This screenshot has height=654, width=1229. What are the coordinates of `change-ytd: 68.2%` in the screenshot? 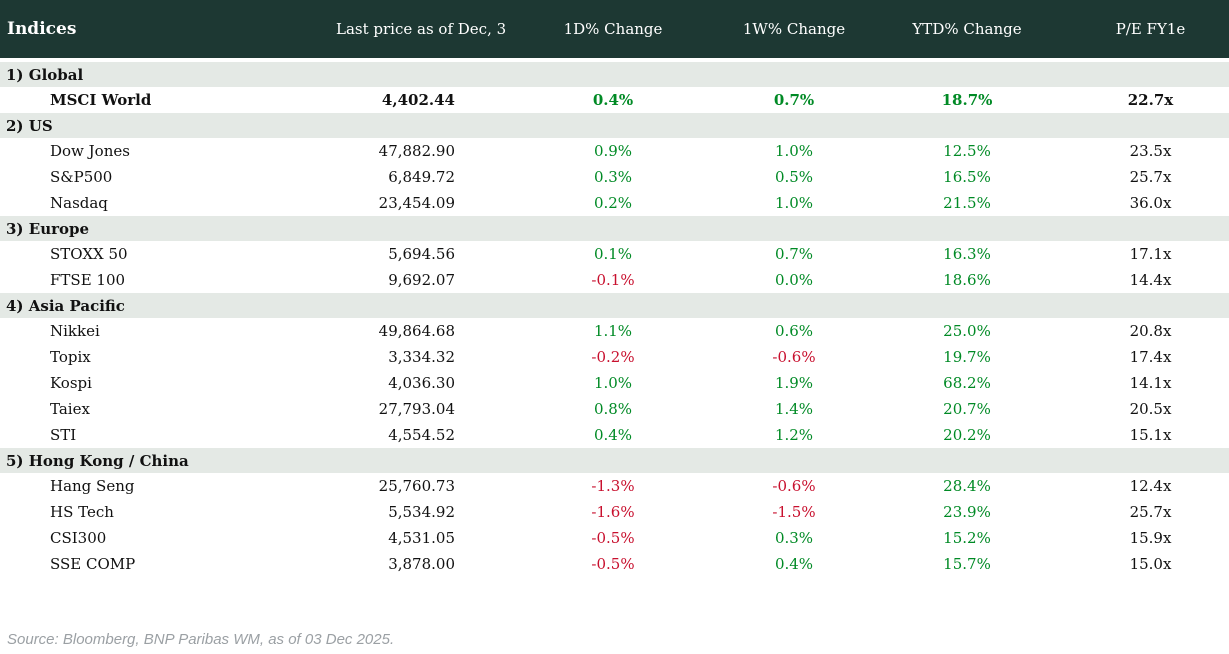 It's located at (967, 383).